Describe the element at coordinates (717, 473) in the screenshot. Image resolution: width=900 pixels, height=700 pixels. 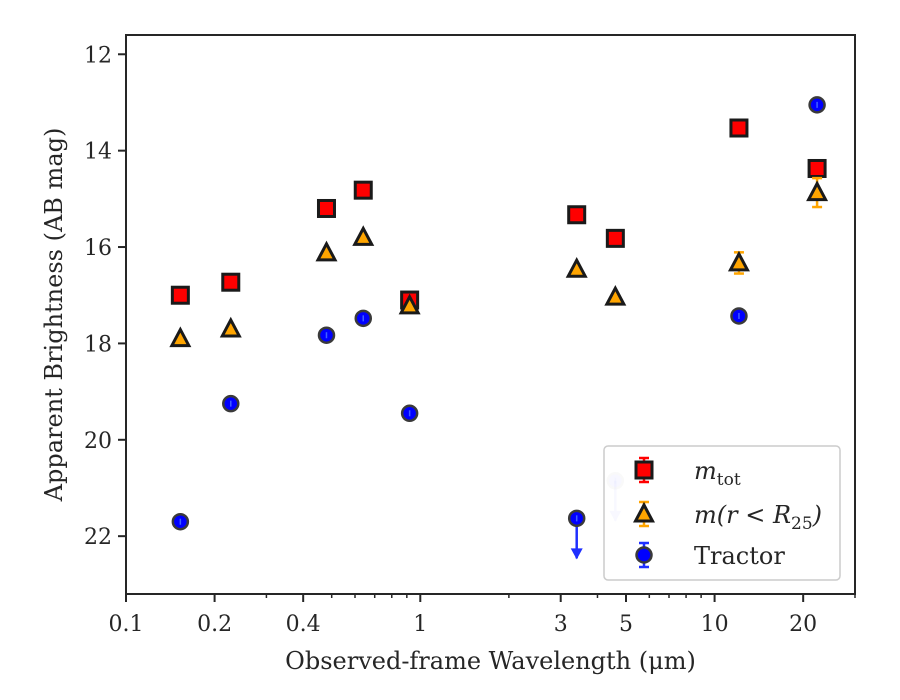
I see `legend-label: mtot` at that location.